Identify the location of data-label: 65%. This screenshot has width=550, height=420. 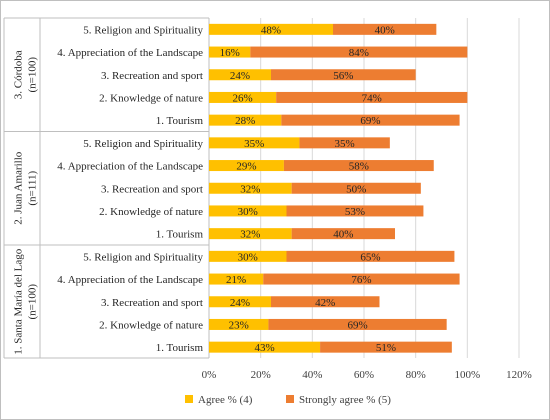
(370, 257).